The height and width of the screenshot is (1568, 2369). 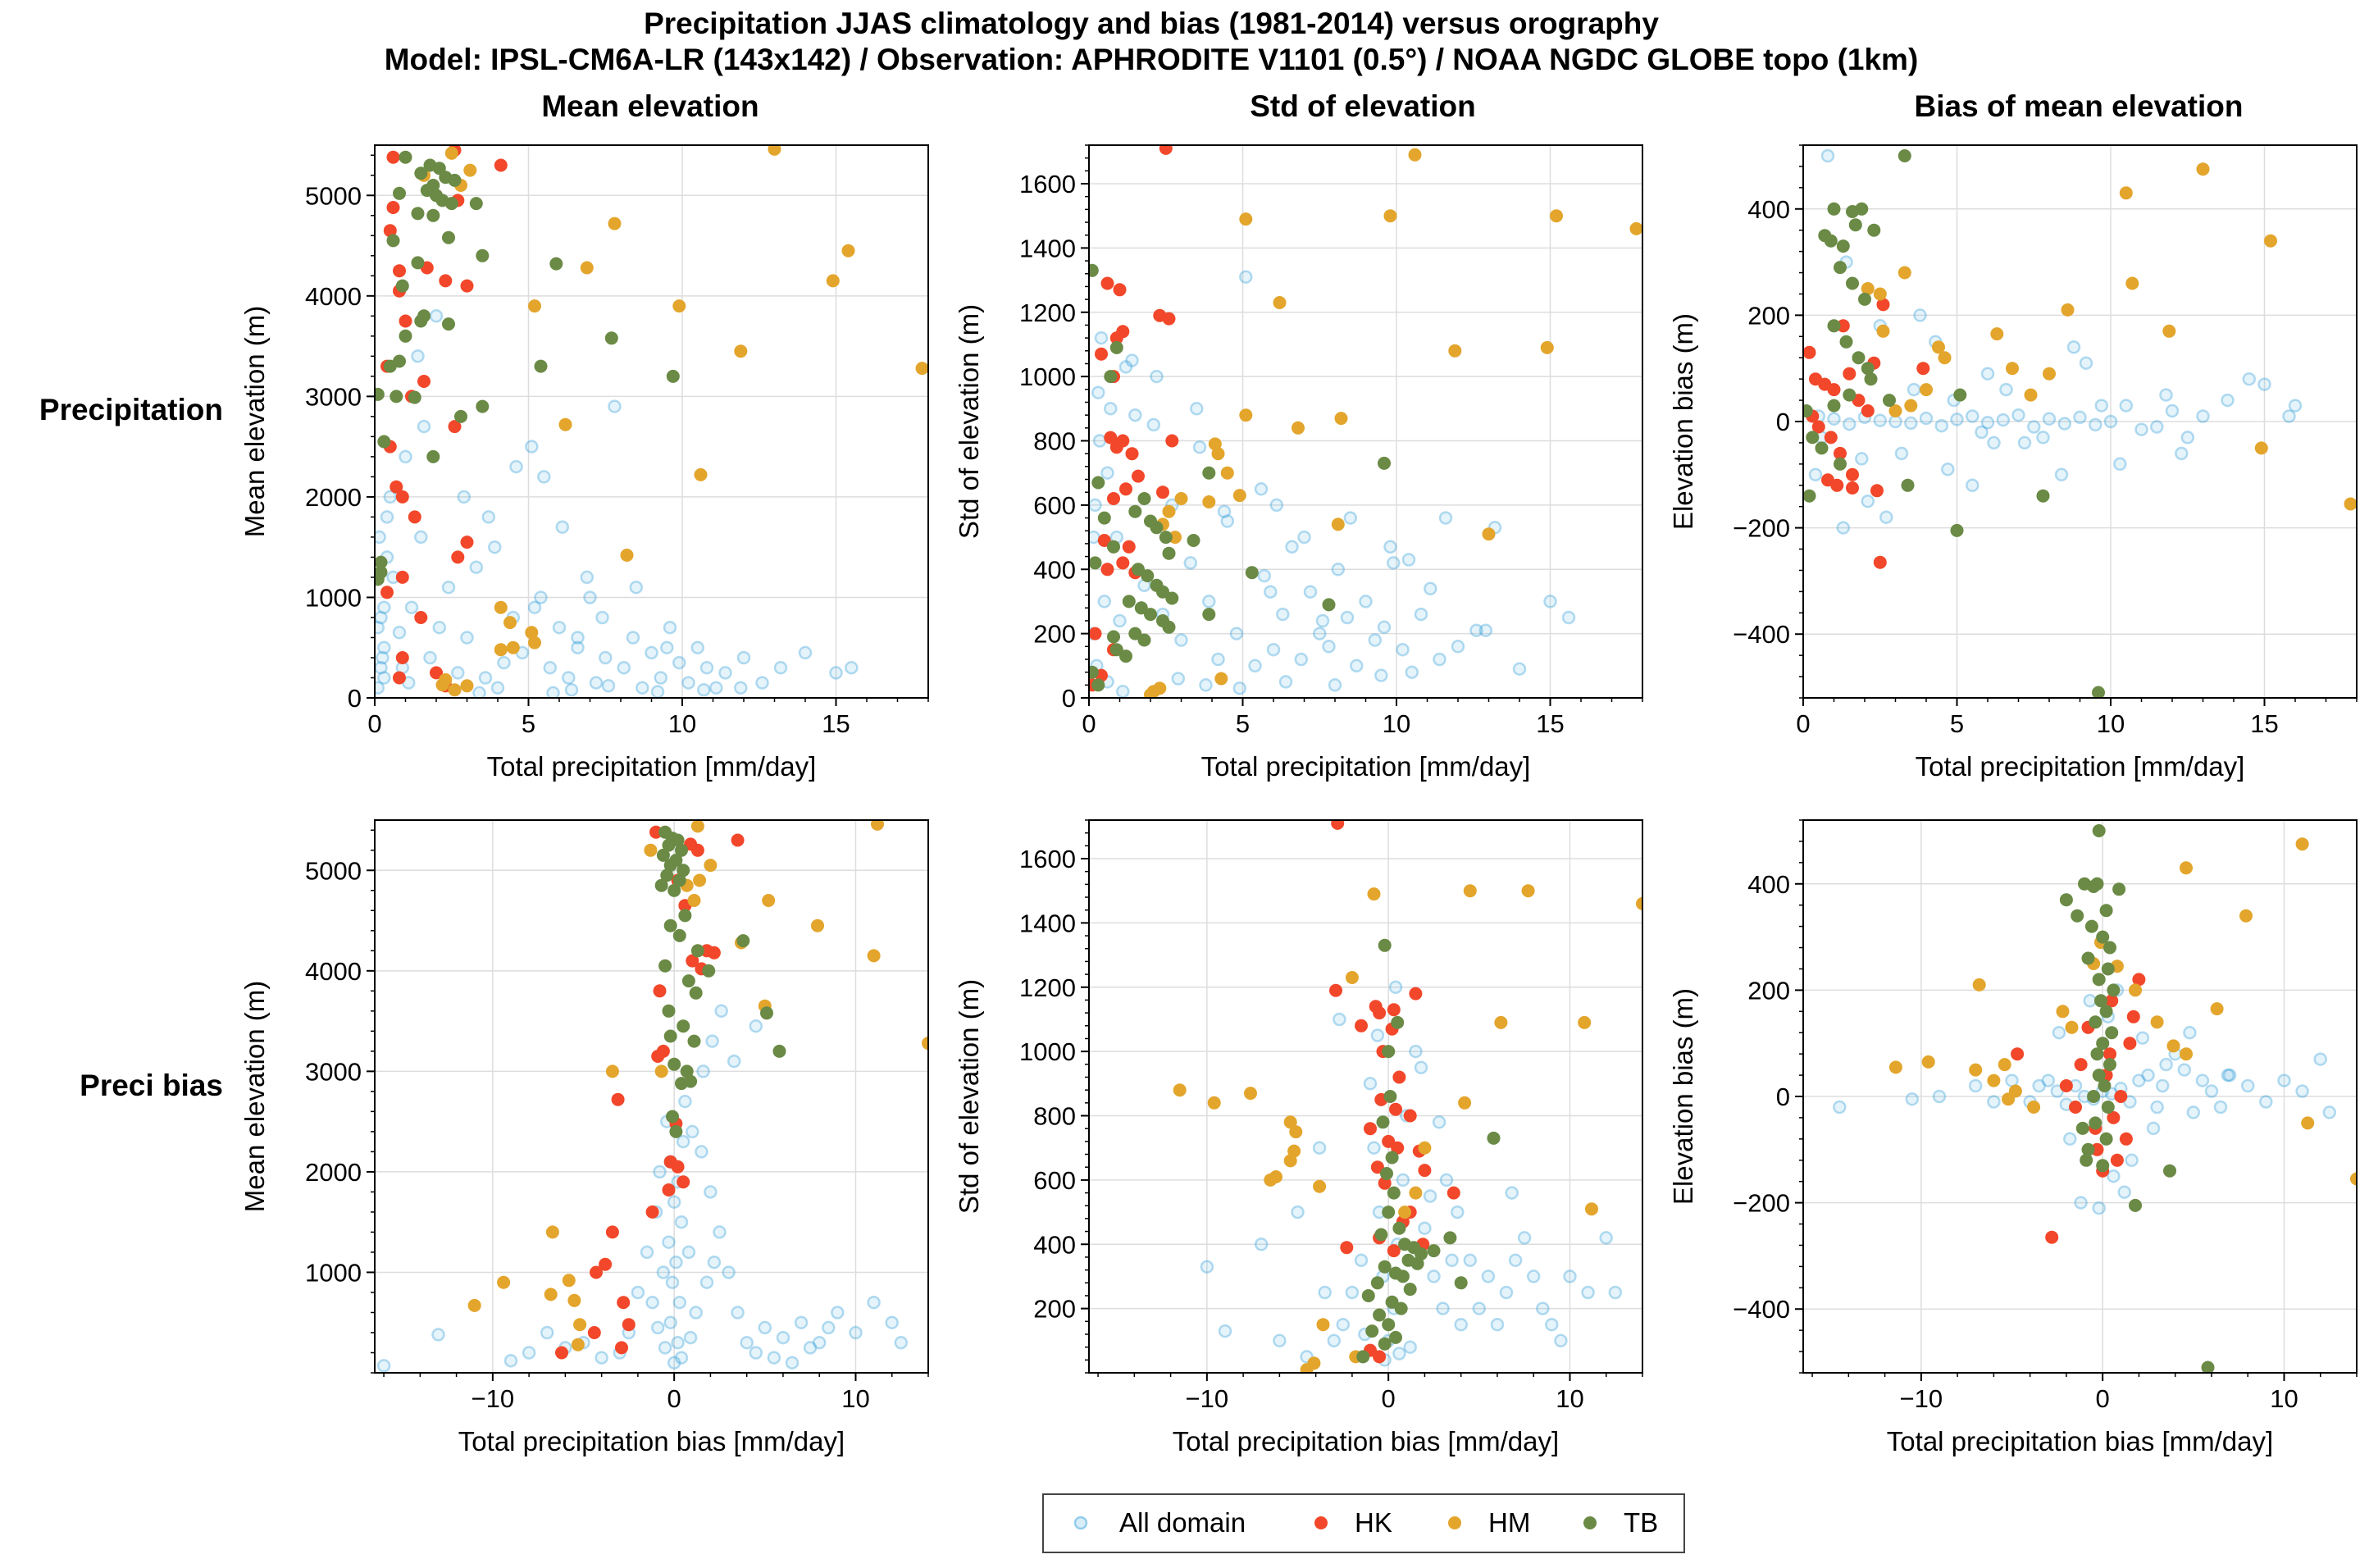 What do you see at coordinates (1047, 313) in the screenshot?
I see `y-tick-label: 1200` at bounding box center [1047, 313].